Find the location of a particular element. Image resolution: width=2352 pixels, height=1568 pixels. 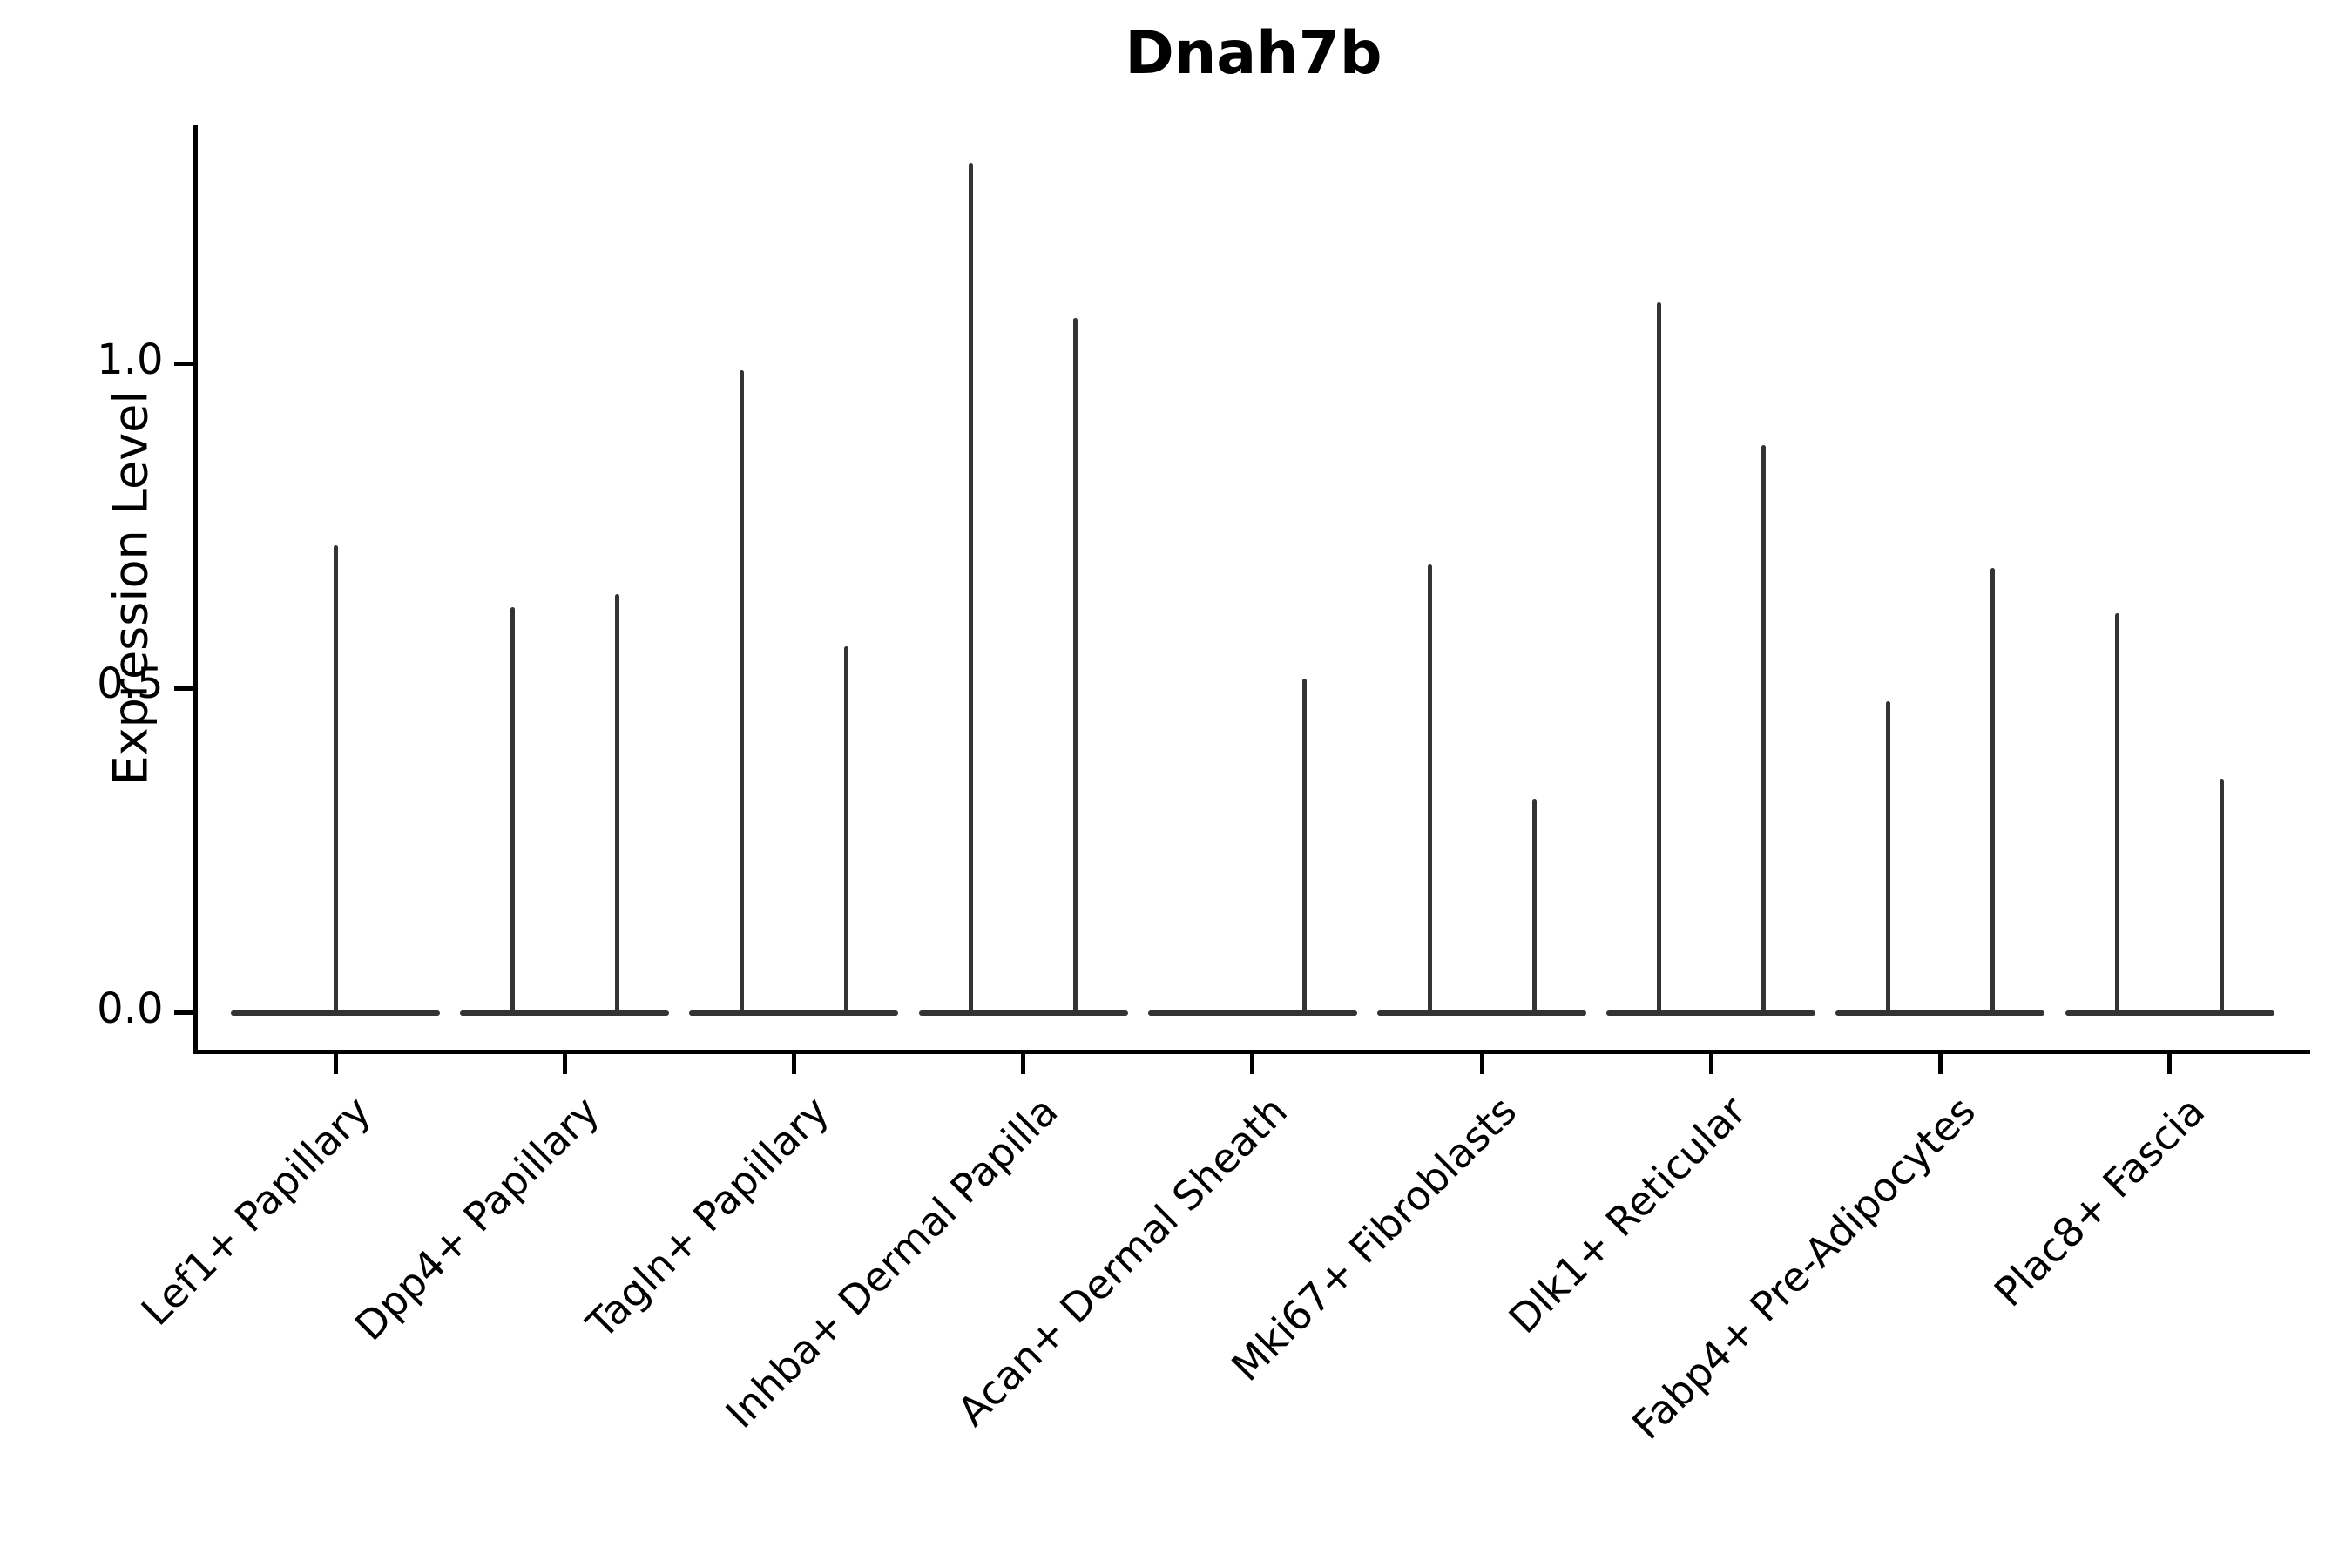

y-tick-label: 1.0 is located at coordinates (130, 359).